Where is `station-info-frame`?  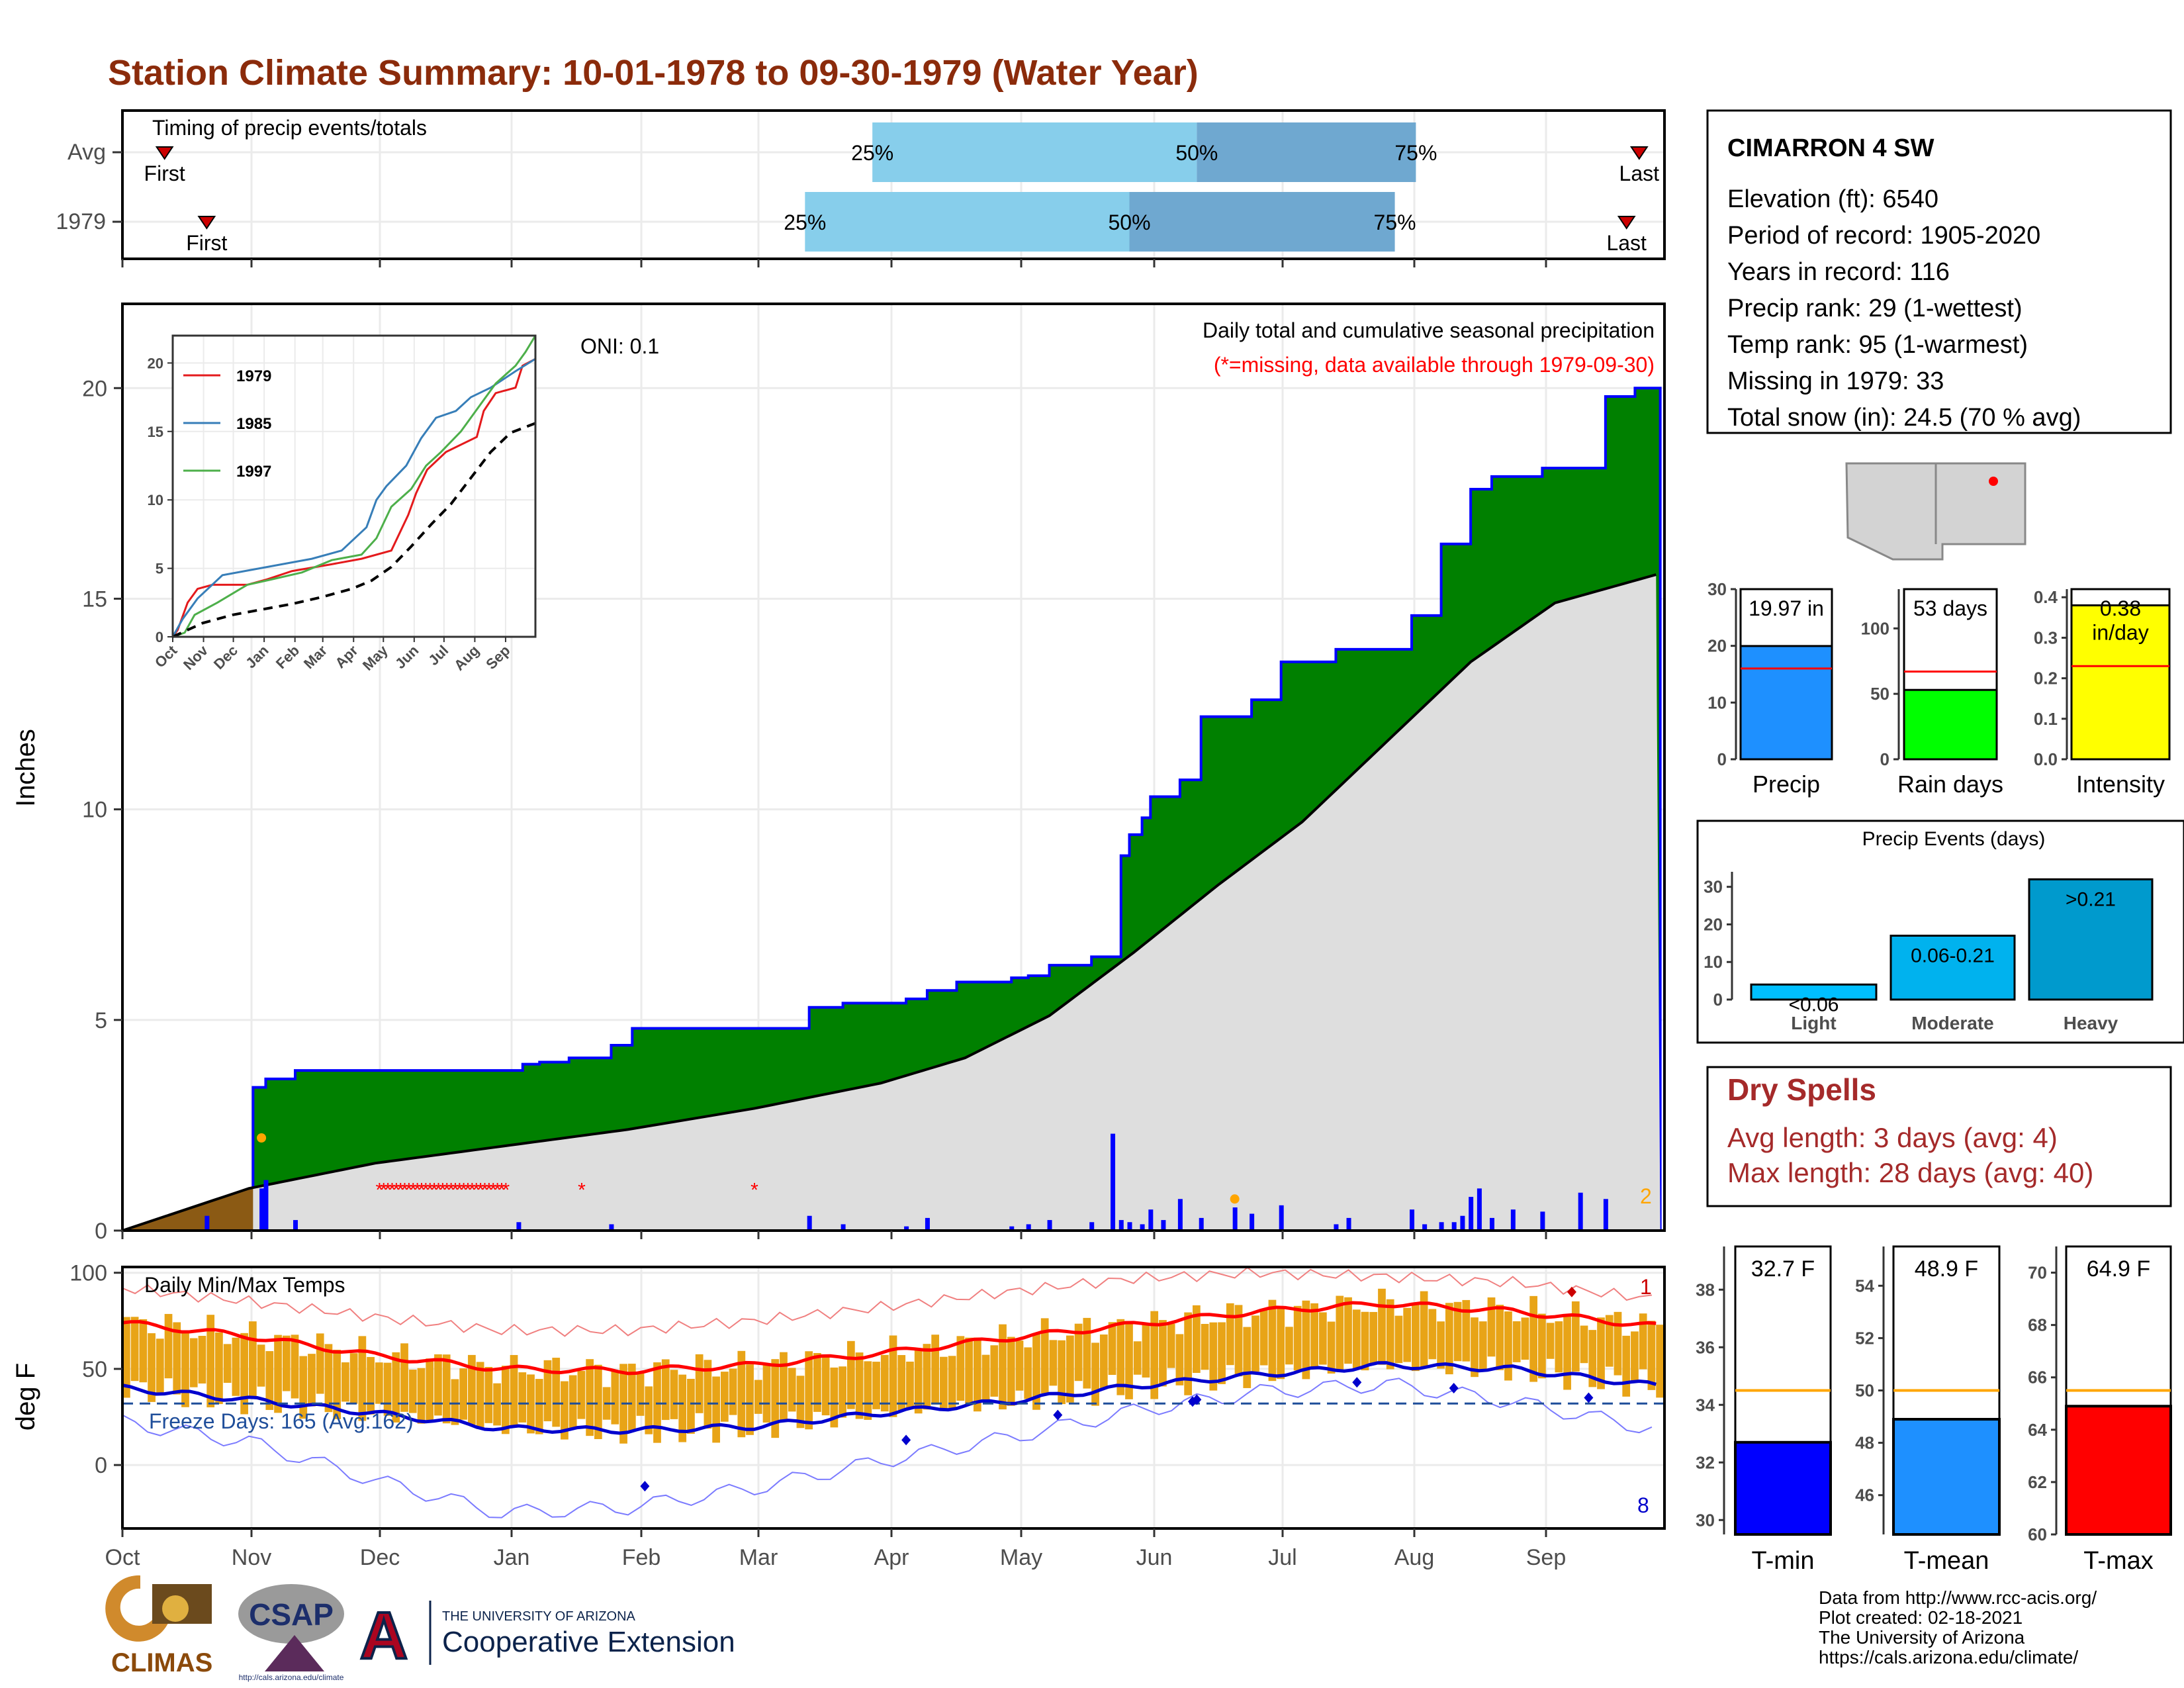
station-info-frame is located at coordinates (1939, 271).